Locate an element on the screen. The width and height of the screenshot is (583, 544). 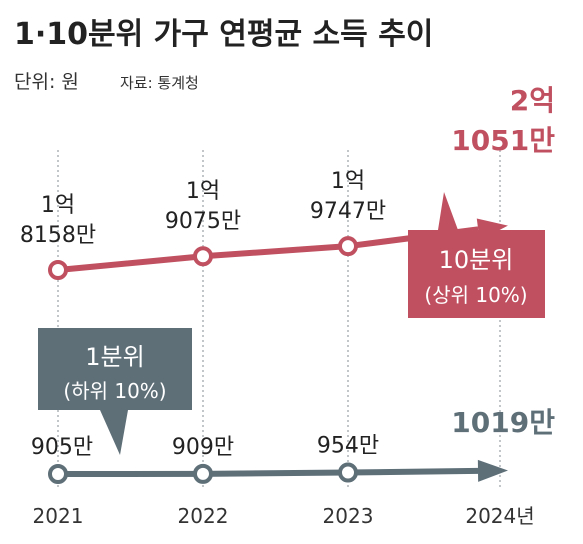
data-label-s0-3: 2억 1051만 is located at coordinates (503, 120).